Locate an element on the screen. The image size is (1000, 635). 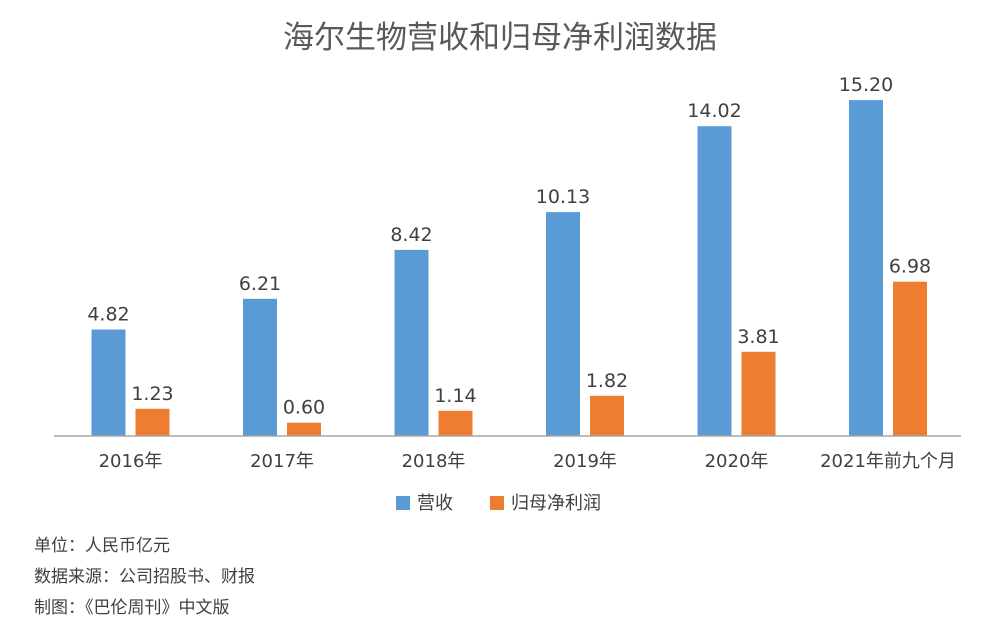
x-tick-label-0: 2016年 is located at coordinates (131, 461).